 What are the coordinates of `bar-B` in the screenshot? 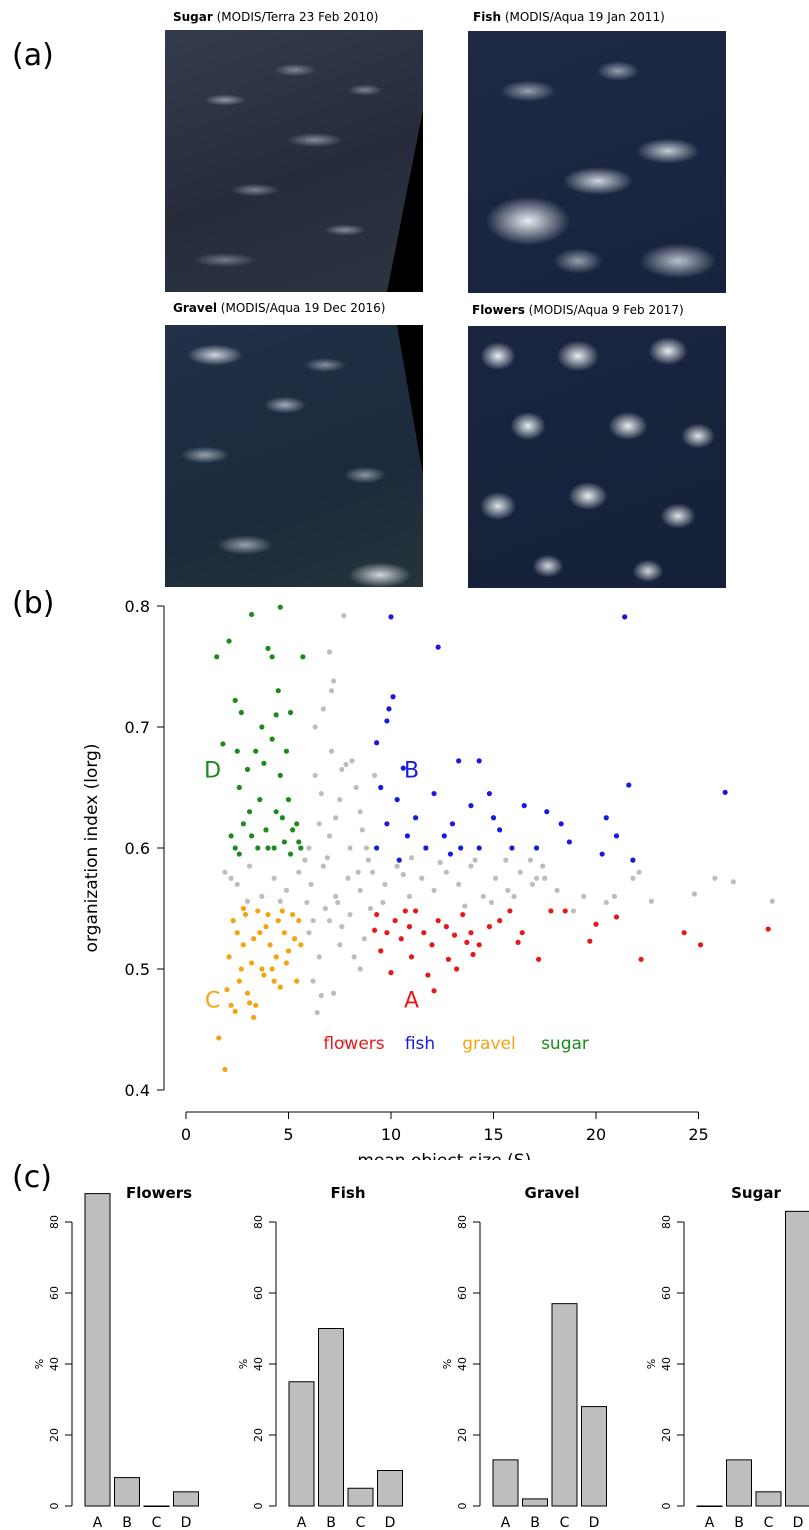 It's located at (535, 1502).